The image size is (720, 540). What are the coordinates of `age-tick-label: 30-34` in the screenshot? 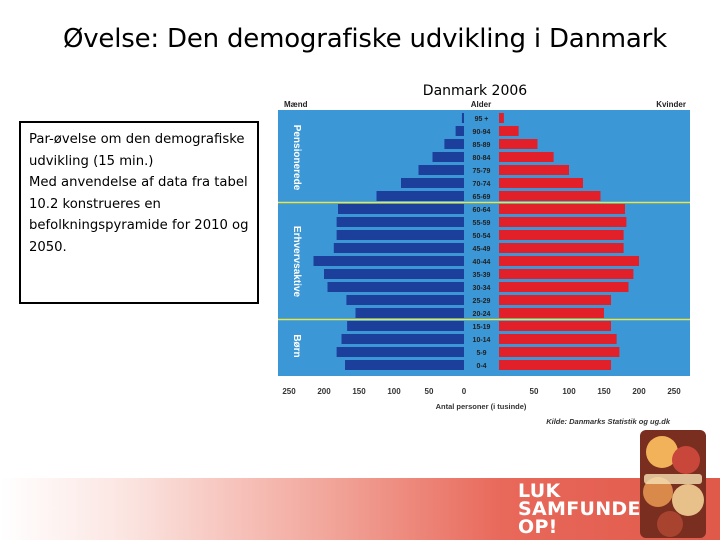 It's located at (482, 288).